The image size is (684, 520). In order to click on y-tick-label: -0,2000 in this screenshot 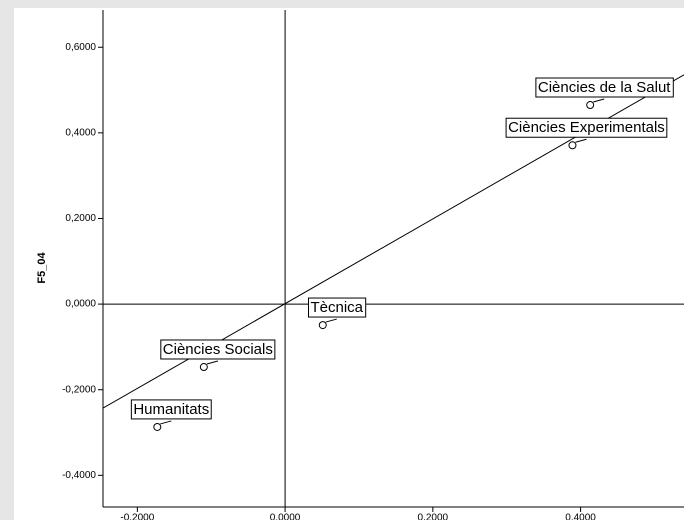, I will do `click(79, 389)`.